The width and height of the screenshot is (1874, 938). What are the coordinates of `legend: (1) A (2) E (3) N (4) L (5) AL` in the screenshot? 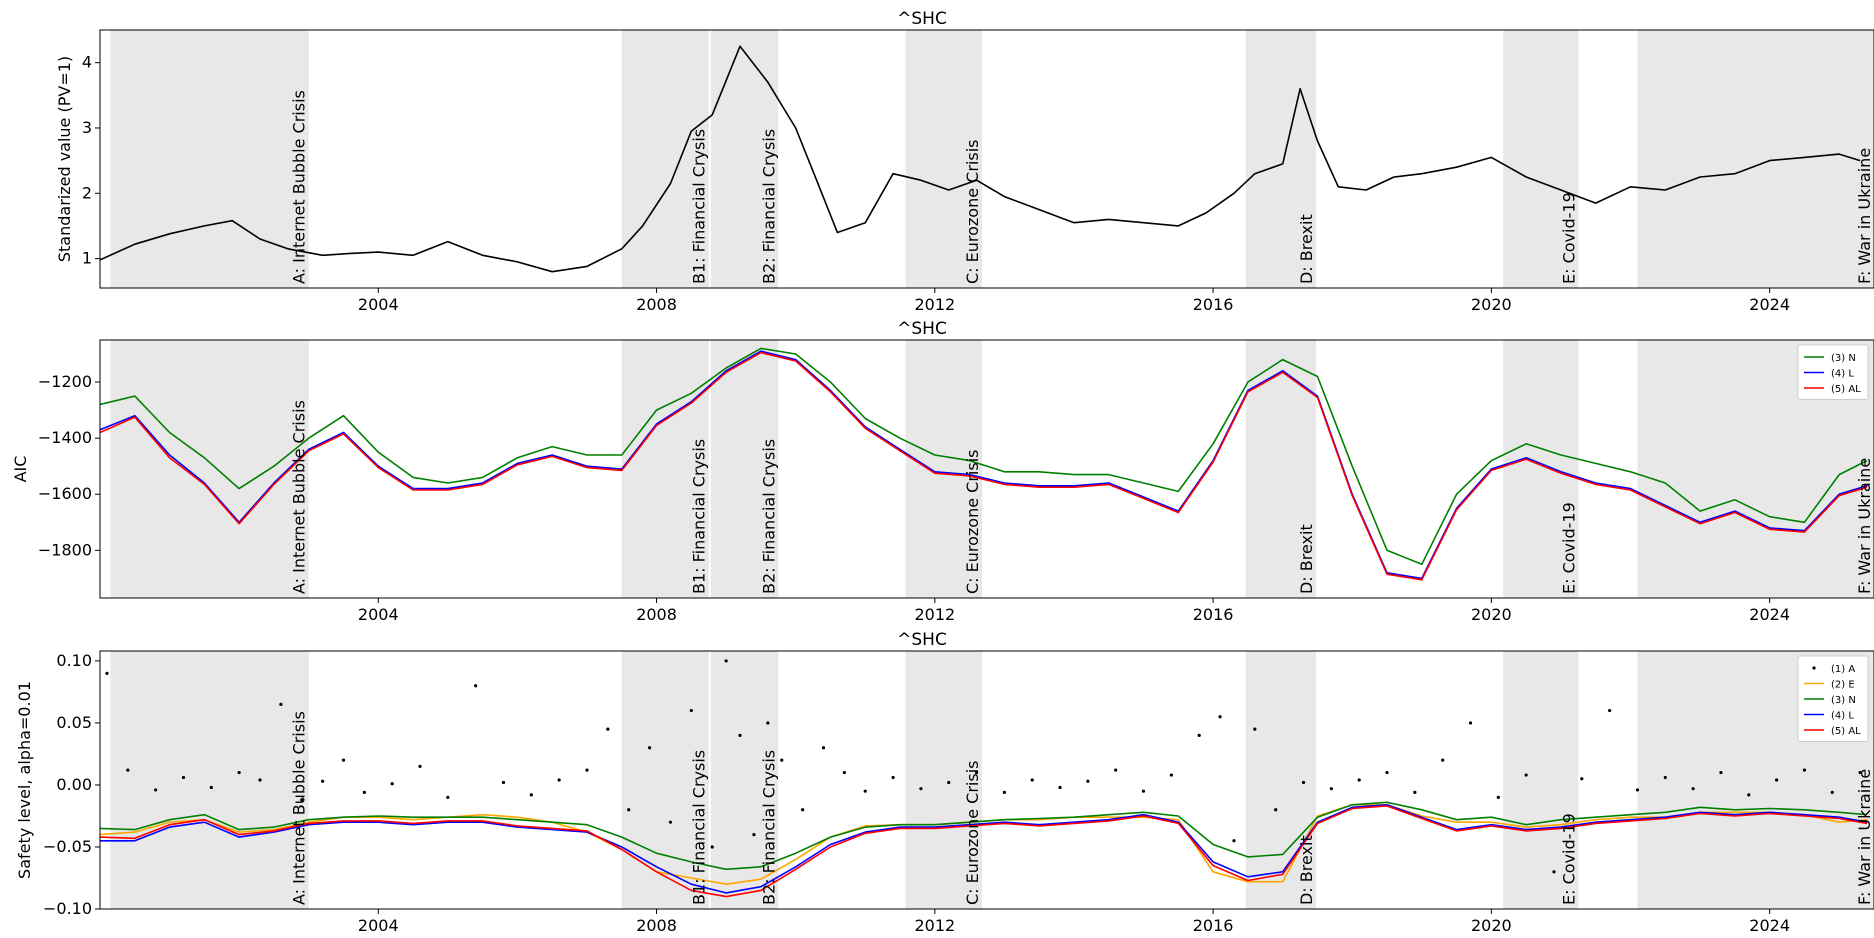 It's located at (1833, 698).